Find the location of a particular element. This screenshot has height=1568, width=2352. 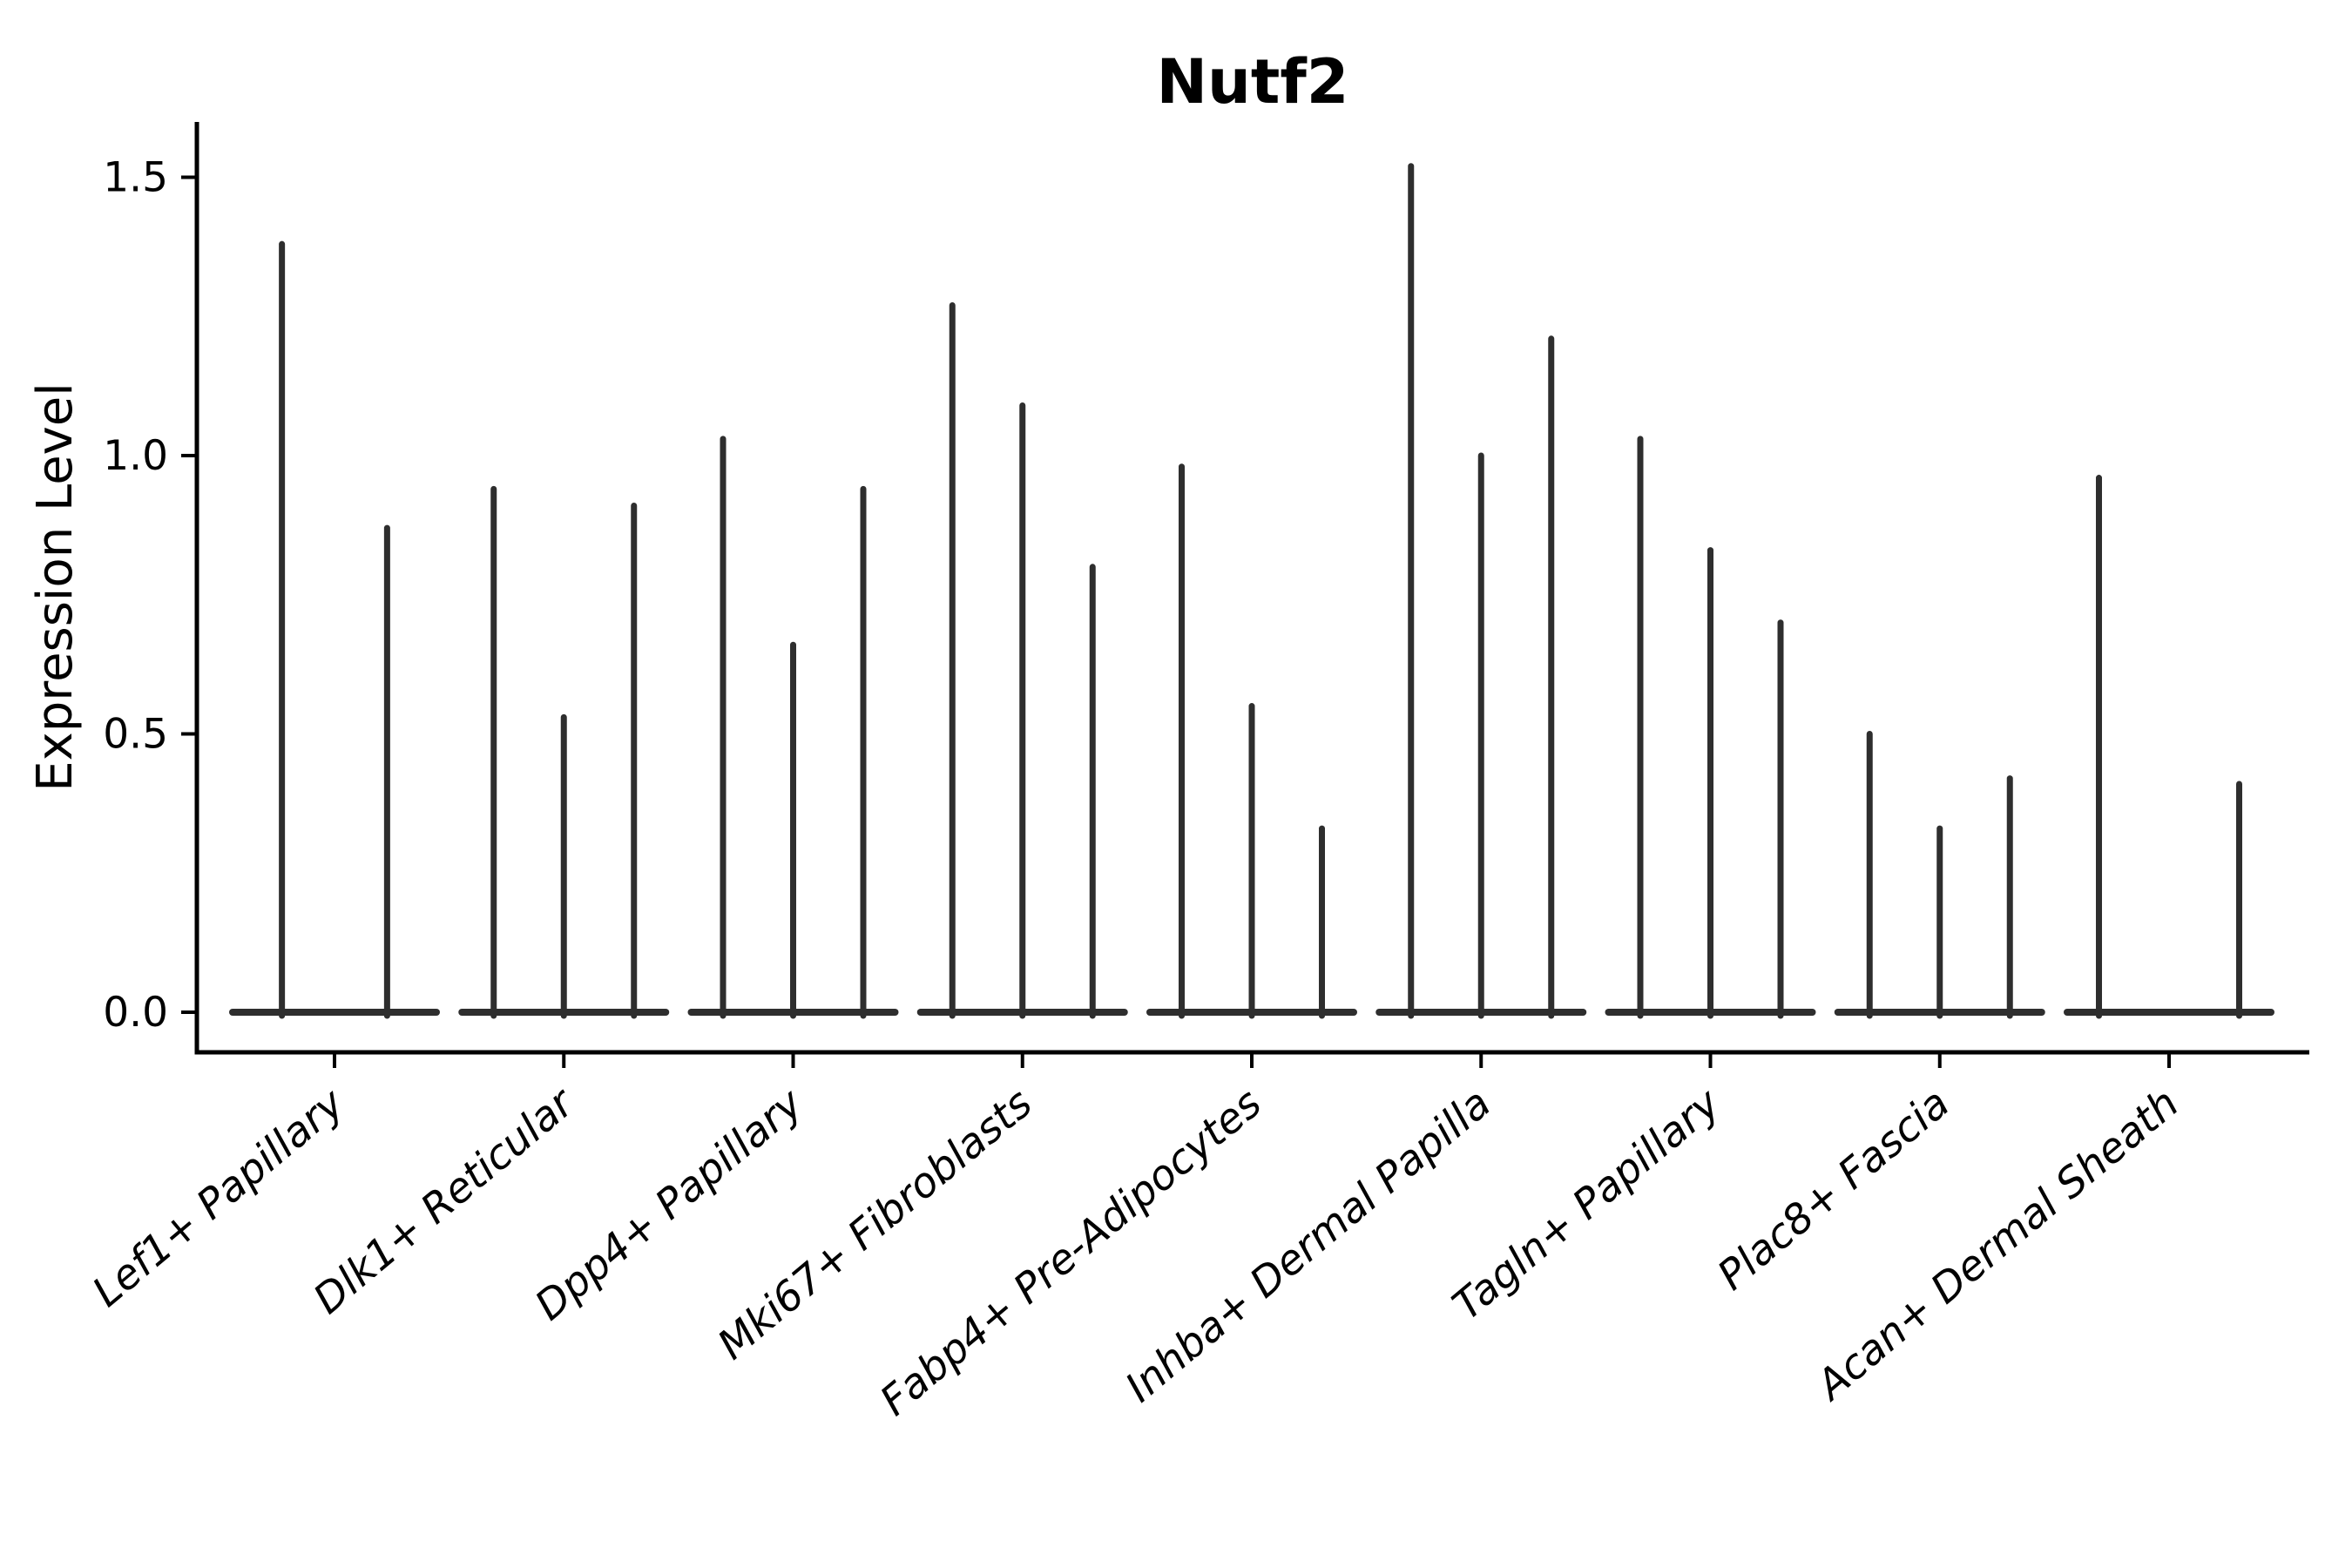

chart-title: Nutf2 is located at coordinates (1252, 82).